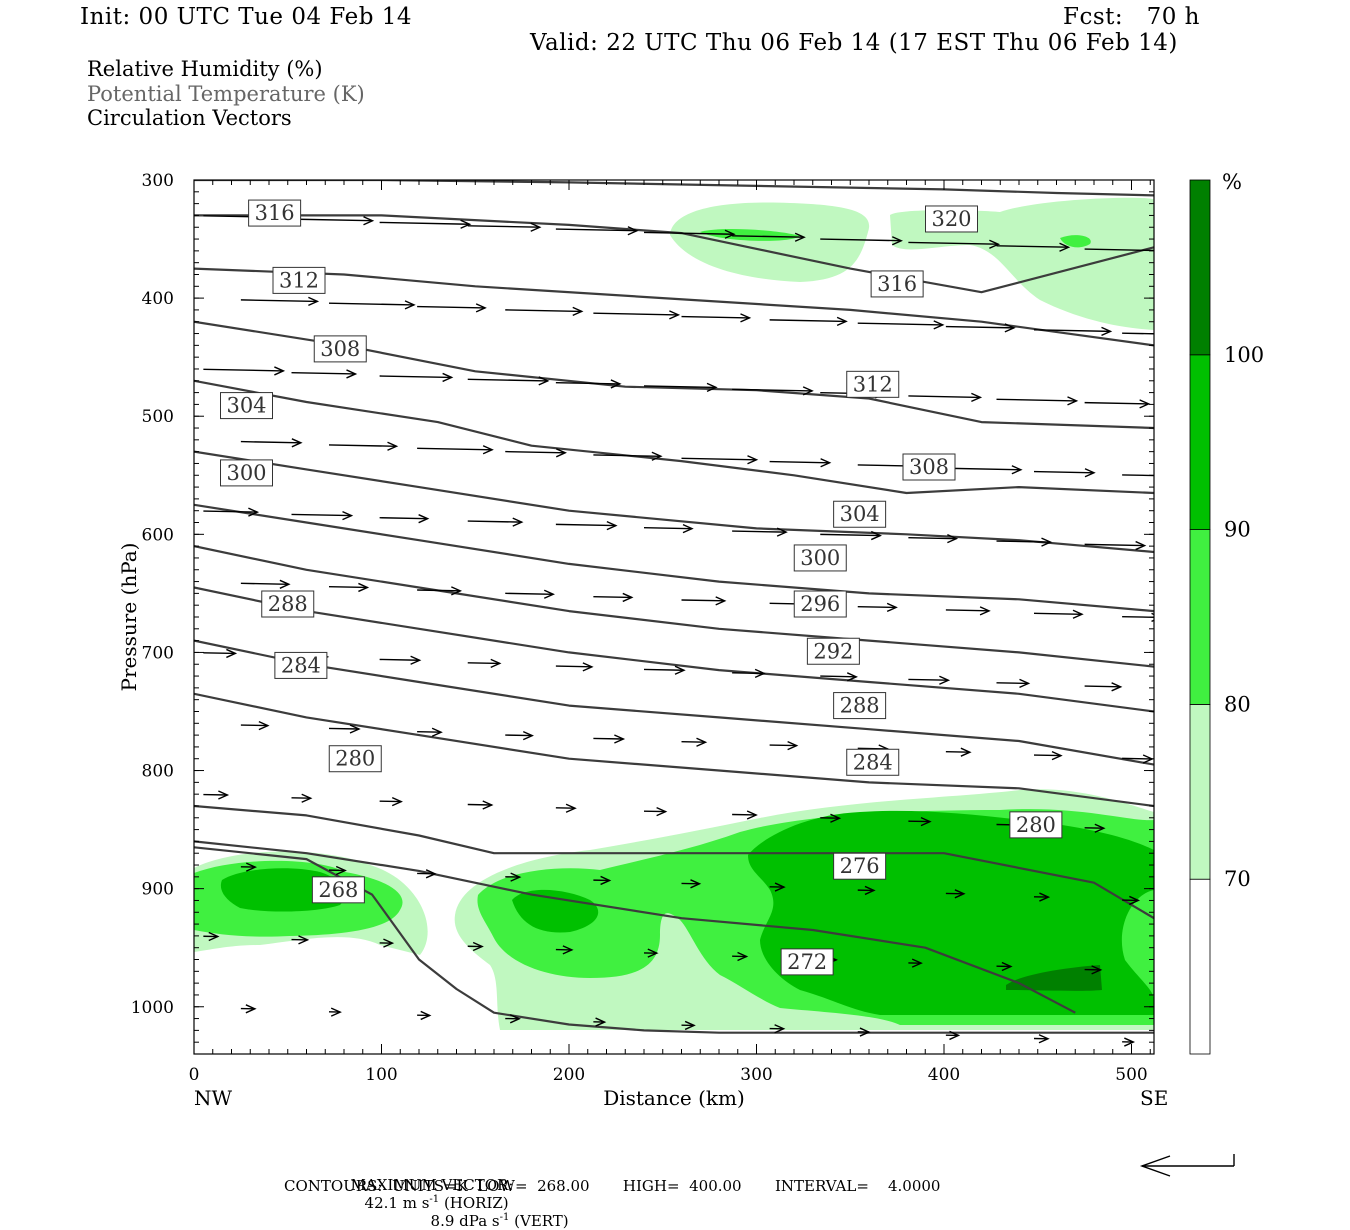 Image resolution: width=1350 pixels, height=1230 pixels. Describe the element at coordinates (820, 604) in the screenshot. I see `theta-label: 296` at that location.